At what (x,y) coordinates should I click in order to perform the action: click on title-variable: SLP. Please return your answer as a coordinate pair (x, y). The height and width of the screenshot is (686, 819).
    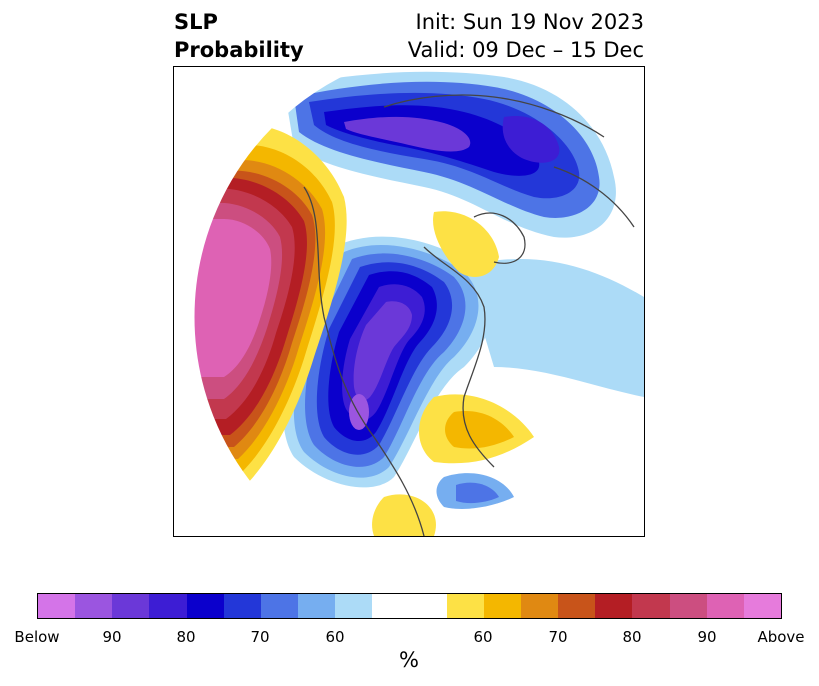
    Looking at the image, I should click on (196, 22).